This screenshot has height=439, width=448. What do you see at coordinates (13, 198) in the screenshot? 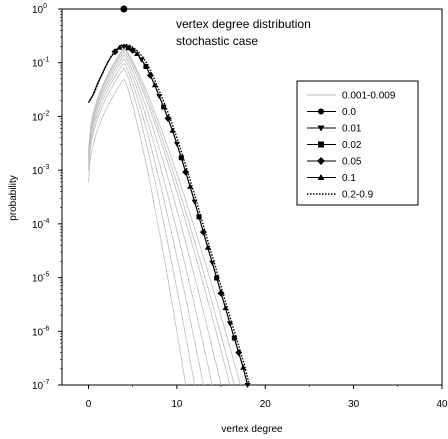
I see `y-axis-title: probability` at bounding box center [13, 198].